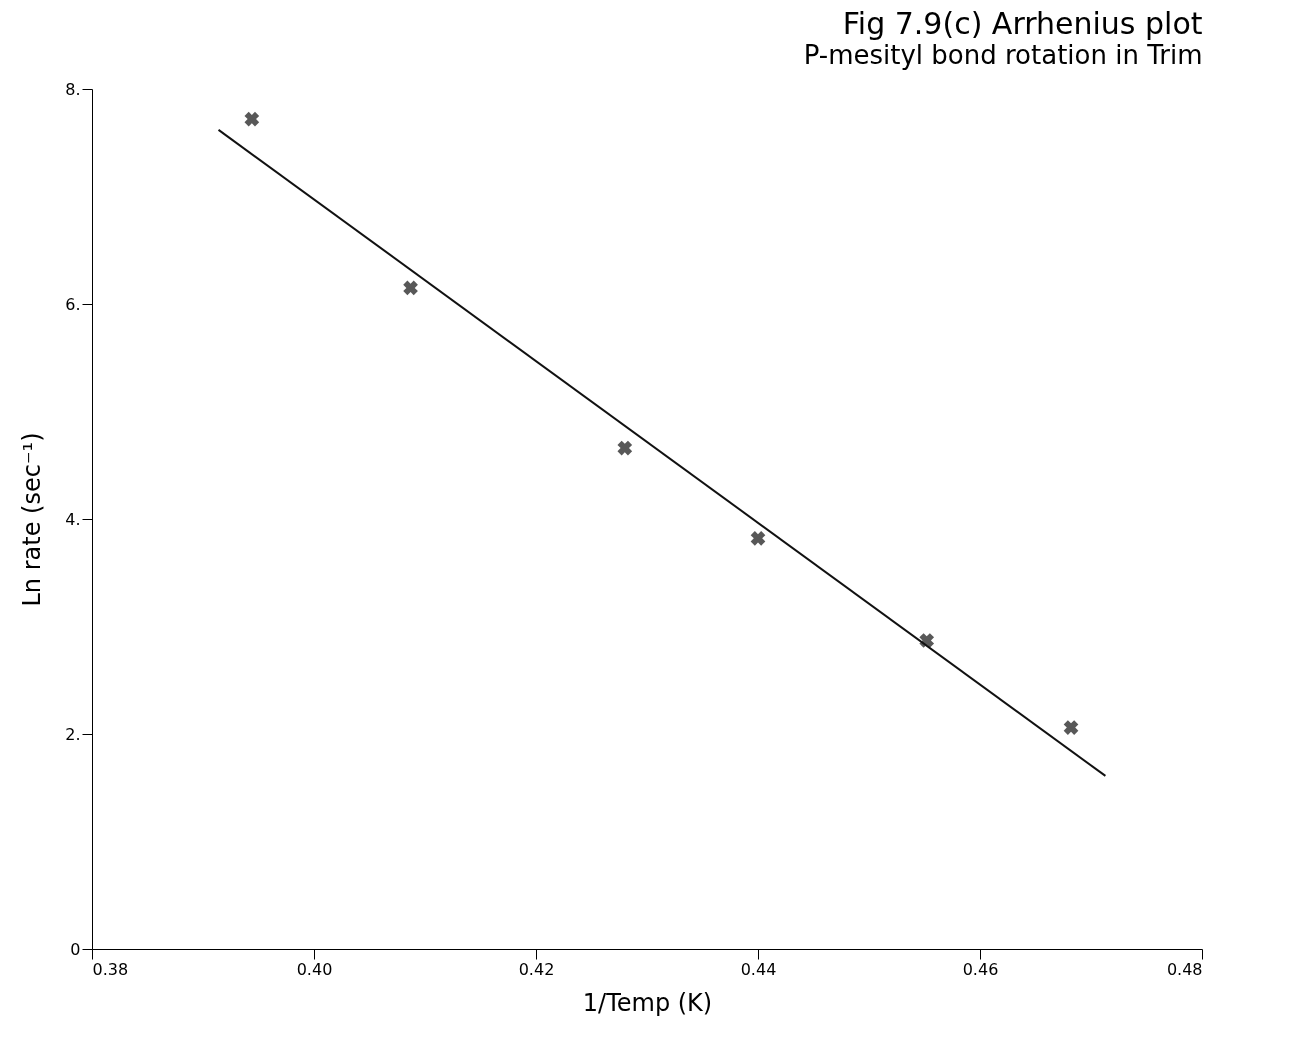 The width and height of the screenshot is (1306, 1054). What do you see at coordinates (758, 969) in the screenshot?
I see `x-tick-label: 0.44` at bounding box center [758, 969].